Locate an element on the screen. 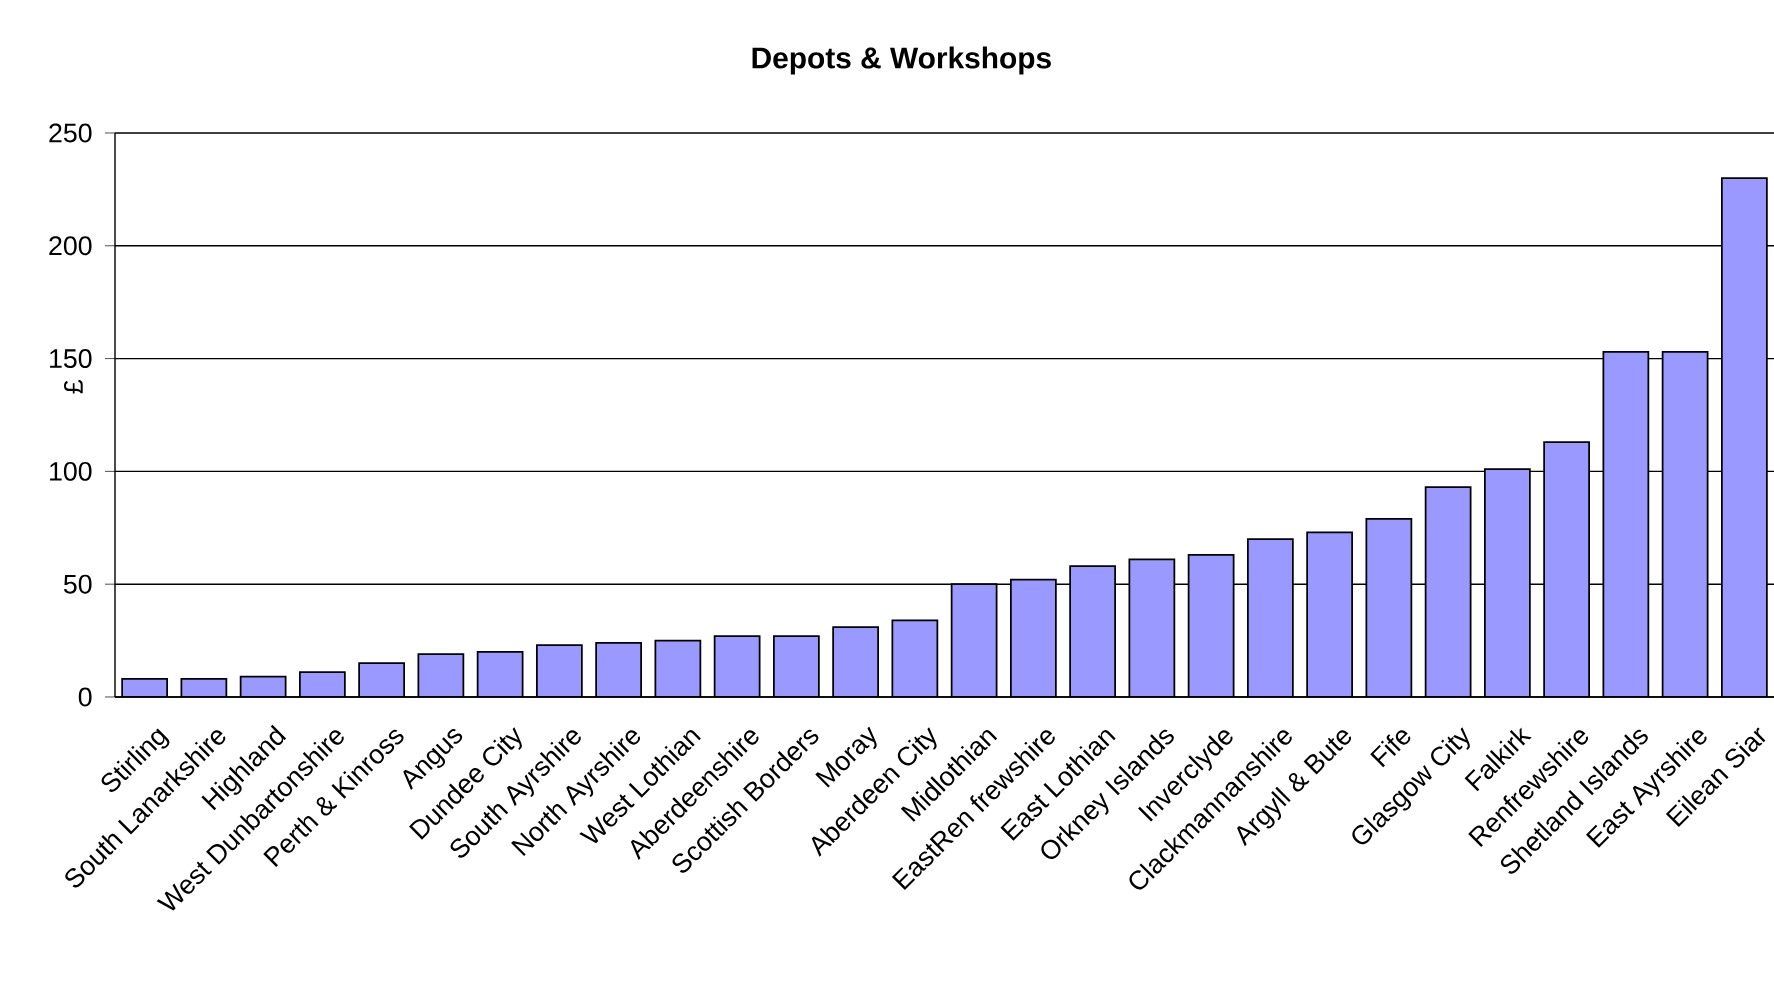  y-tick-label: 150 is located at coordinates (71, 359).